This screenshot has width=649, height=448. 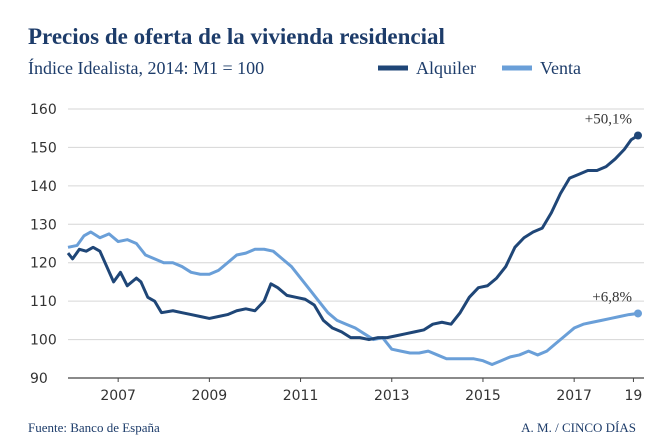 I want to click on y-tick-label: 100, so click(x=43, y=341).